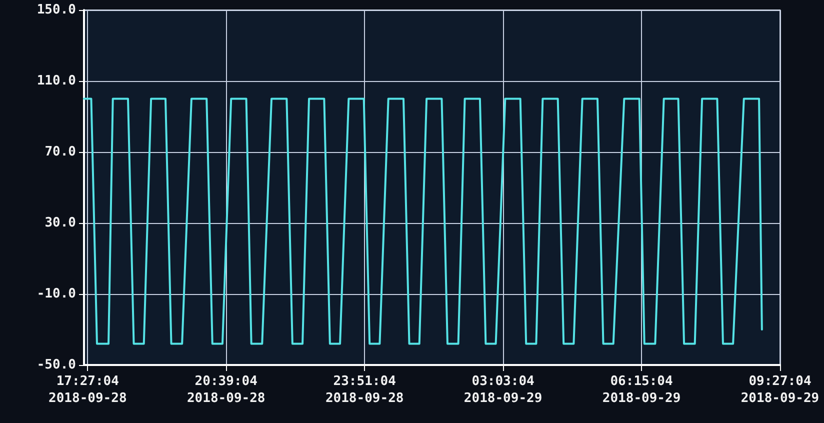  What do you see at coordinates (641, 390) in the screenshot?
I see `x-tick-label: 06:15:04 2018-09-29` at bounding box center [641, 390].